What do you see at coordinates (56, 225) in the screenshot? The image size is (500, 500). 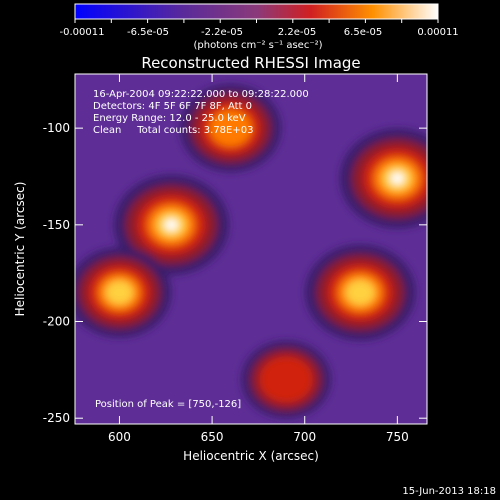 I see `y-tick-label: -150` at bounding box center [56, 225].